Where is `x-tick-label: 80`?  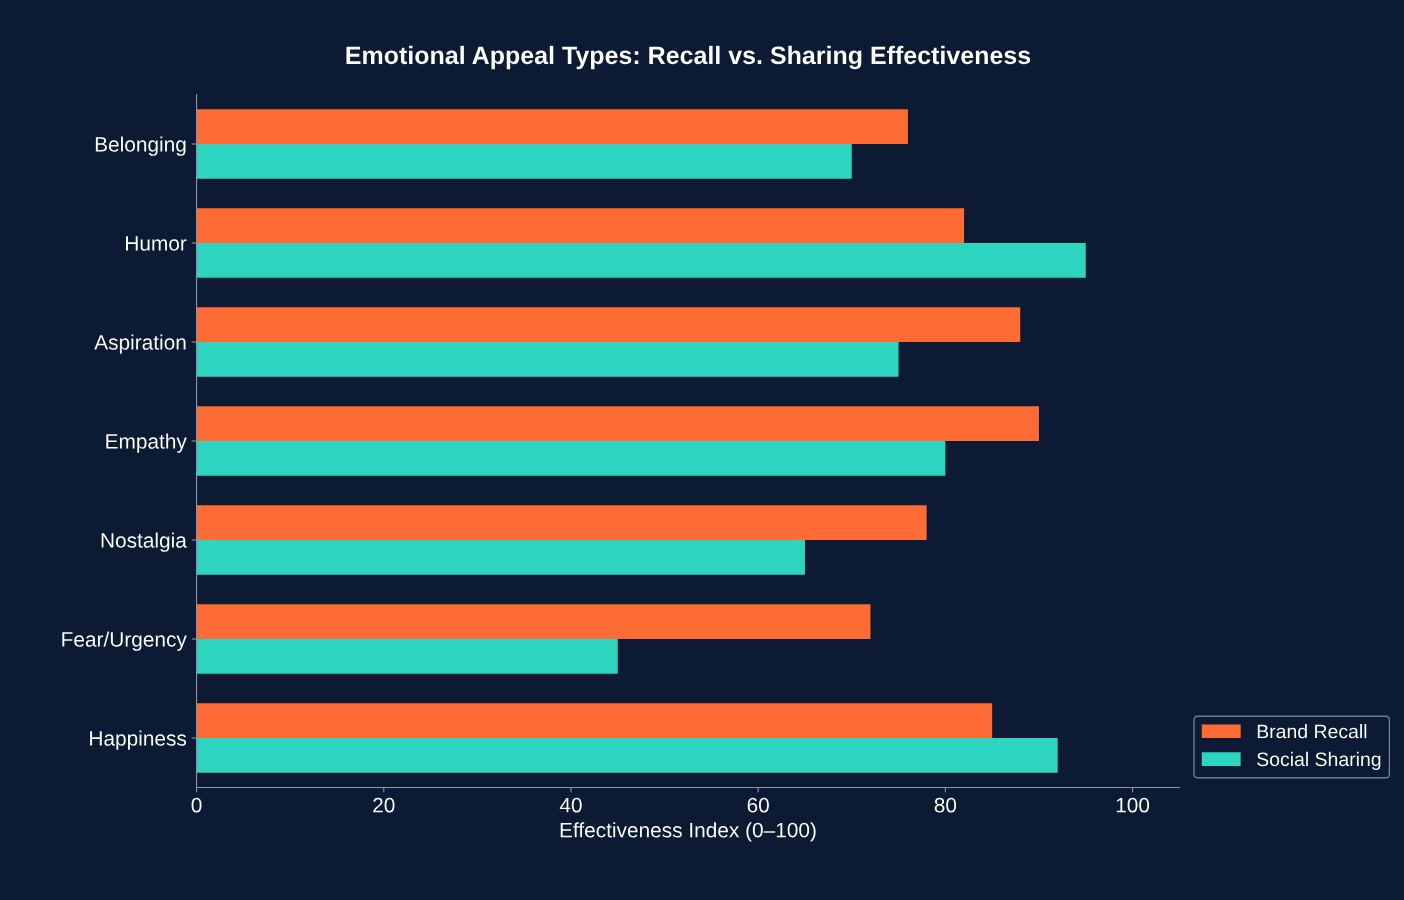 x-tick-label: 80 is located at coordinates (945, 805).